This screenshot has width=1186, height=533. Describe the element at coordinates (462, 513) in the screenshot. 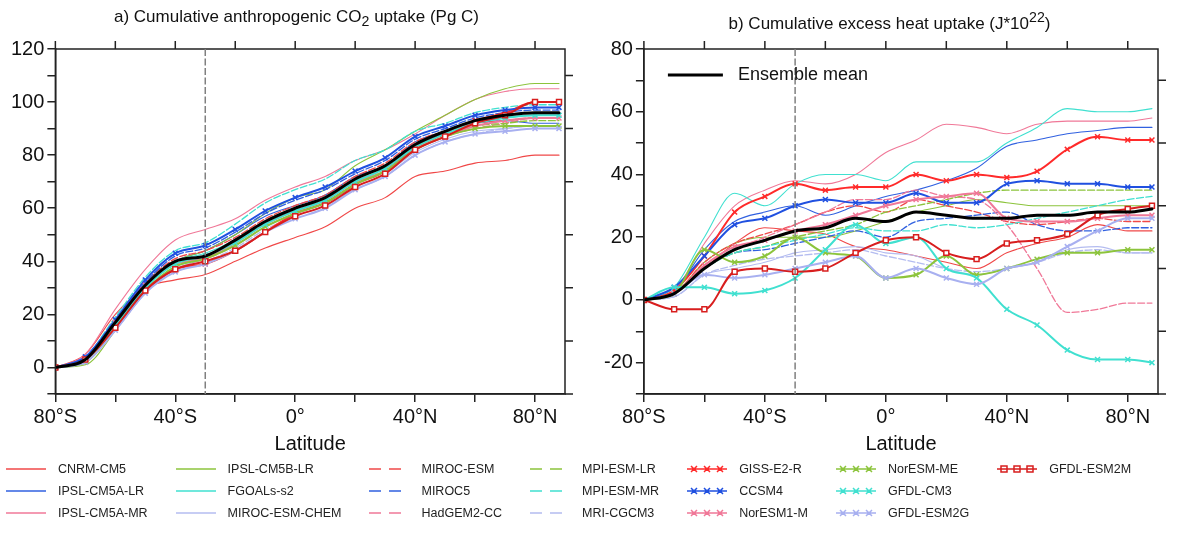

I see `legend-label: HadGEM2-CC` at that location.